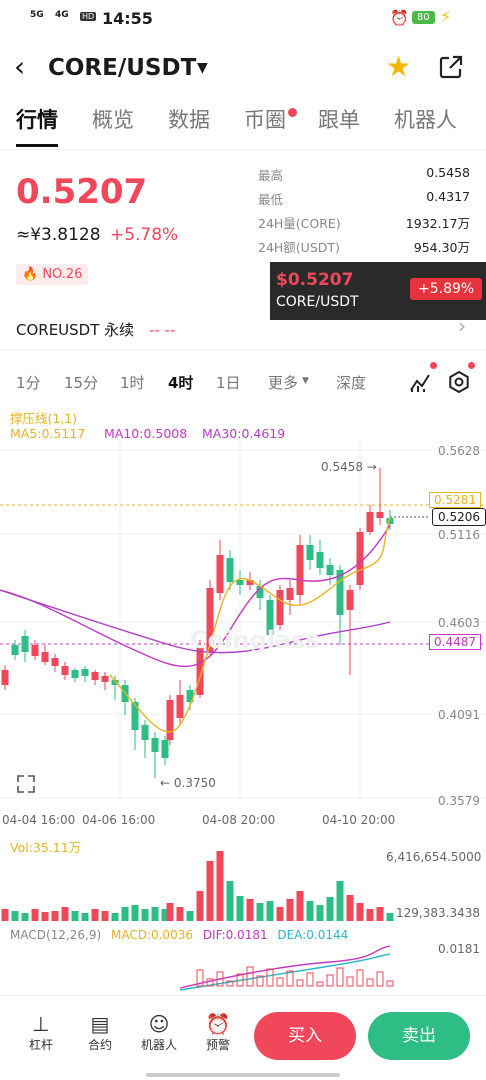  Describe the element at coordinates (255, 640) in the screenshot. I see `watermark: Coinglass` at that location.